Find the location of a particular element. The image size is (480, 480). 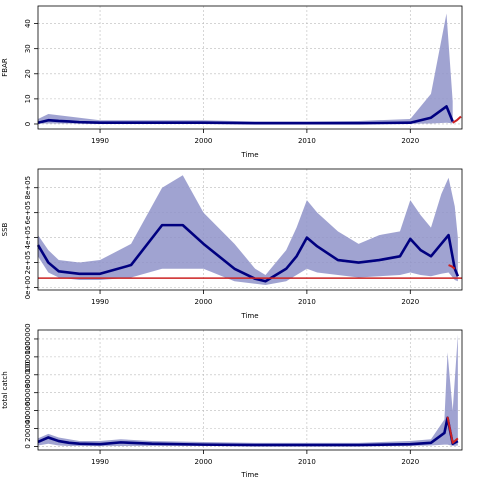

y-tick-label: 8e+05 is located at coordinates (28, 188).